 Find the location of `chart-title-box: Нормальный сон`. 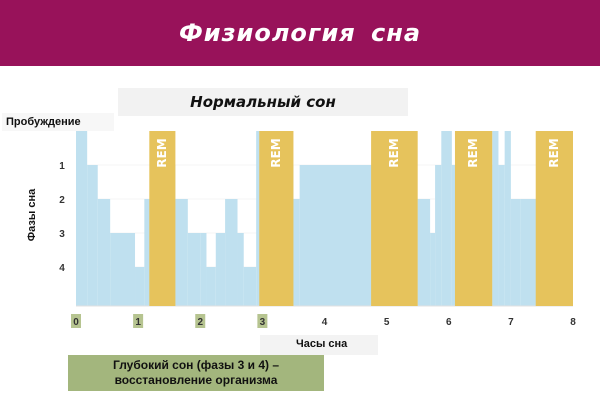

chart-title-box: Нормальный сон is located at coordinates (263, 102).